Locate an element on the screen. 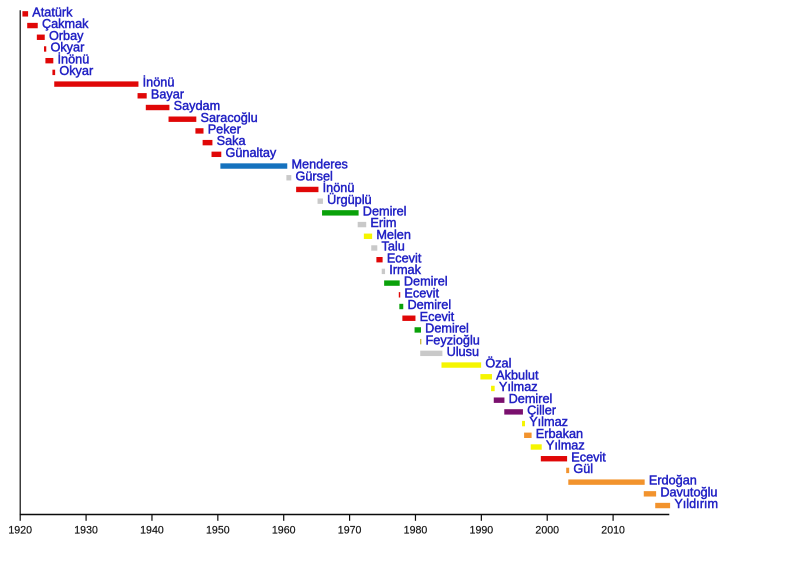  svg-text: 1920 is located at coordinates (20, 530).